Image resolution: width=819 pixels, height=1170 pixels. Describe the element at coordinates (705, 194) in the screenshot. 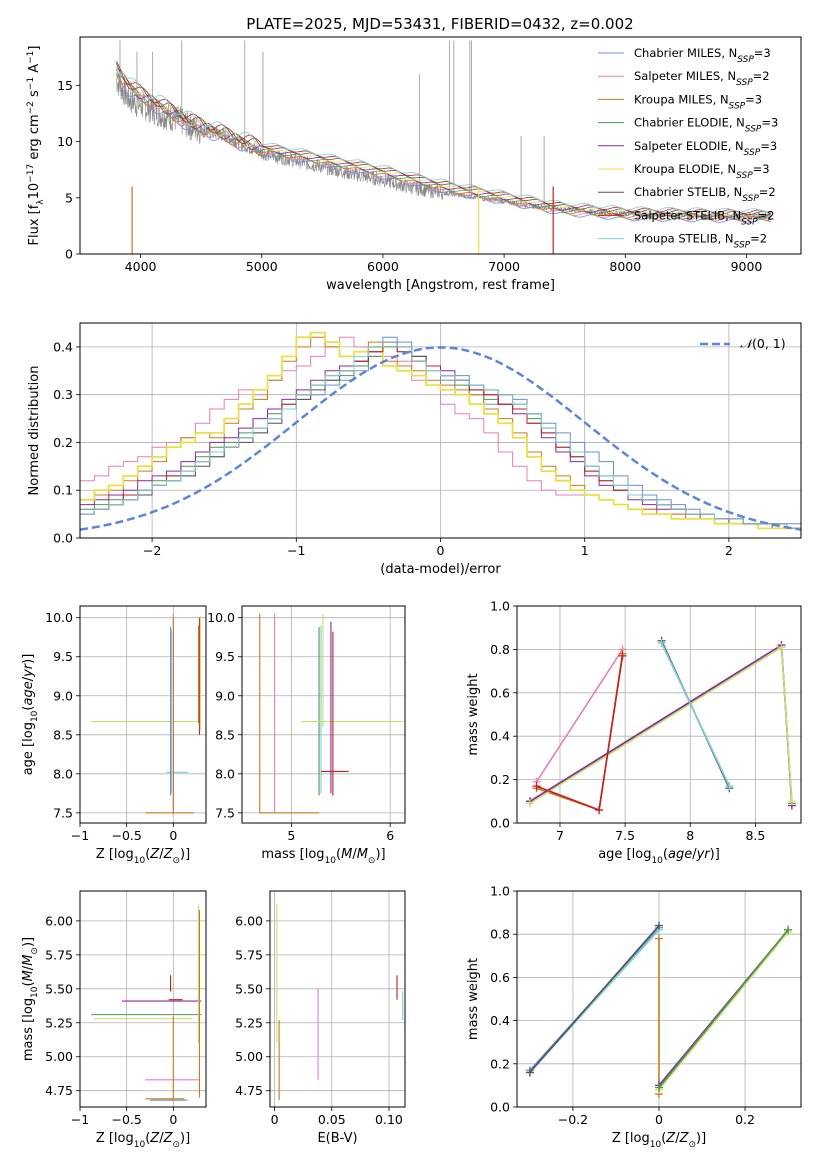

I see `legend-entry: Chabrier STELIB, NSSP=2` at that location.